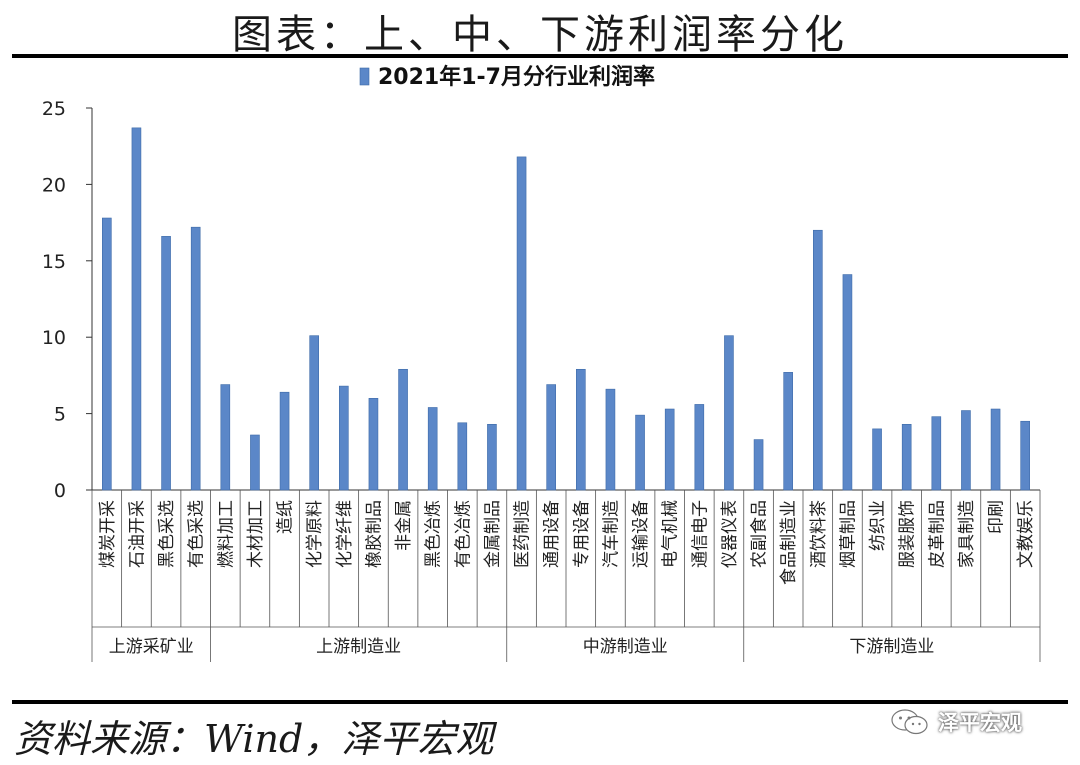 The height and width of the screenshot is (765, 1080). What do you see at coordinates (256, 534) in the screenshot?
I see `category-label: 木材加工` at bounding box center [256, 534].